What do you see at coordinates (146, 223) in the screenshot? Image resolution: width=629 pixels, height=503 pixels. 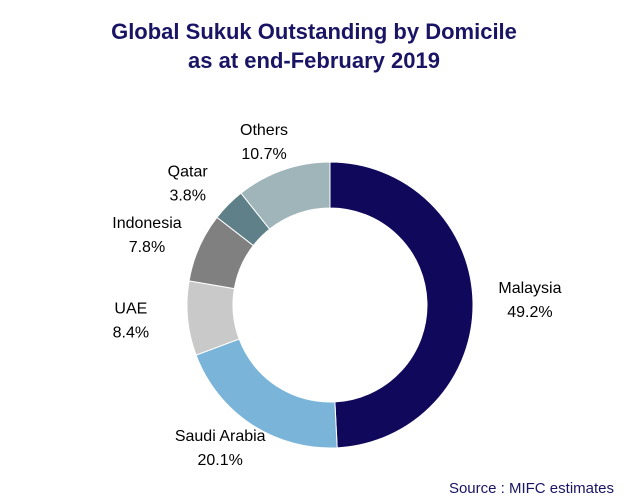 I see `slice-label: Indonesia` at bounding box center [146, 223].